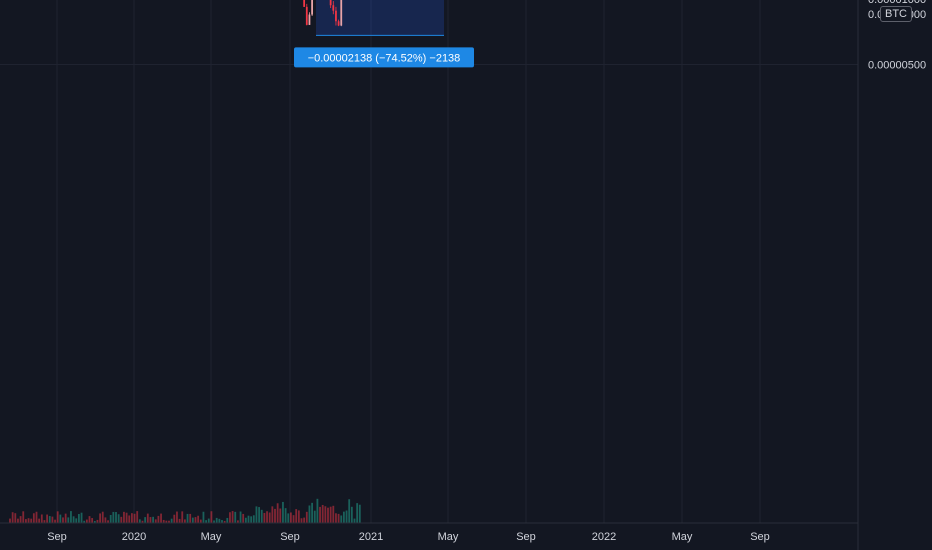  What do you see at coordinates (604, 537) in the screenshot?
I see `x-tick-label: 2022` at bounding box center [604, 537].